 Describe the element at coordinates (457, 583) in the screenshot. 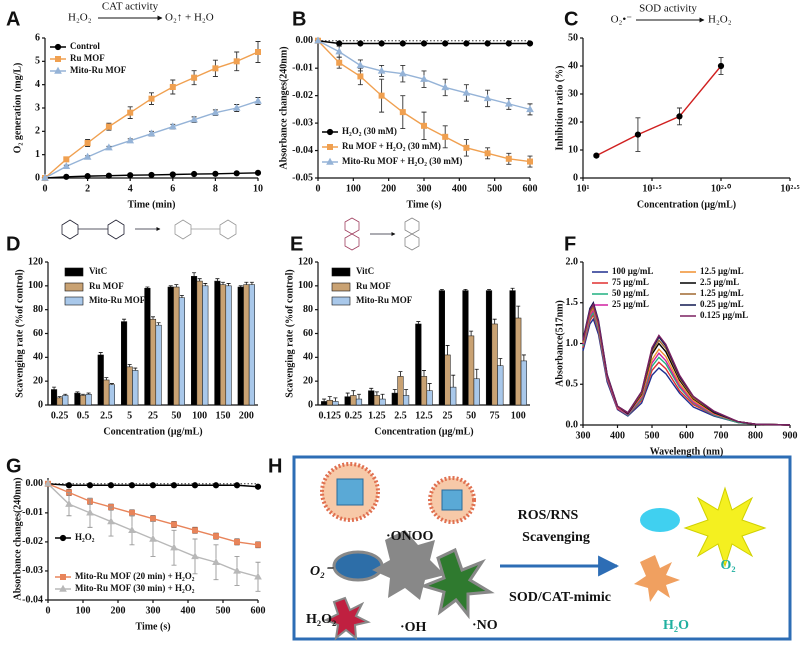

I see `star` at that location.